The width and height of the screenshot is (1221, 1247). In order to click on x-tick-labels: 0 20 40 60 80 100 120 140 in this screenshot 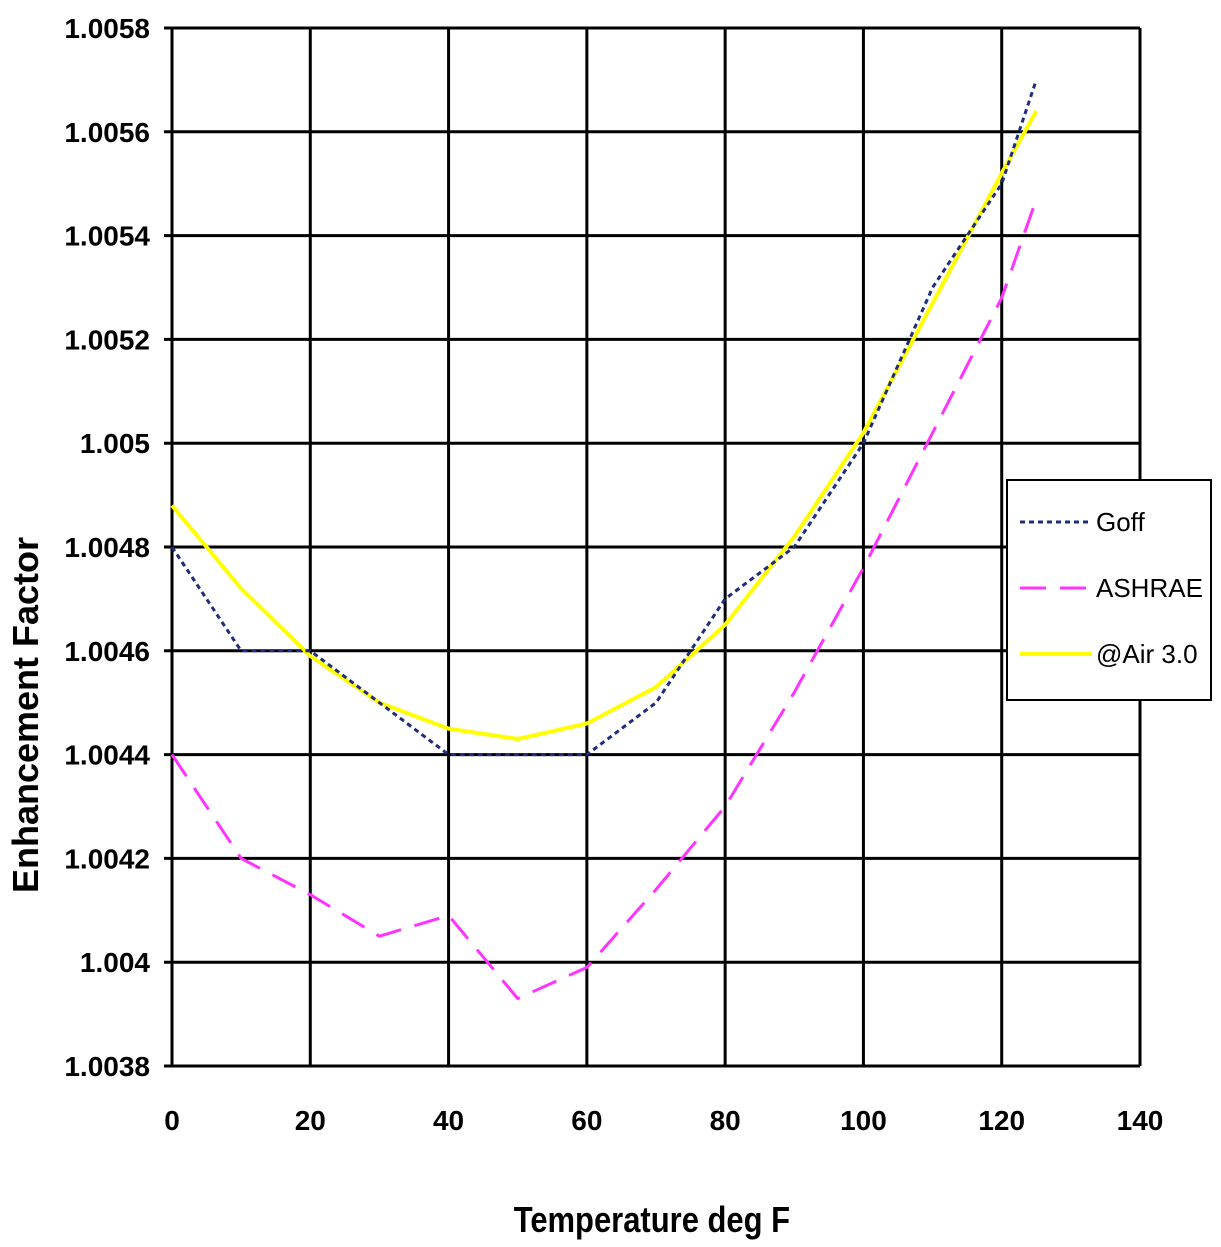, I will do `click(663, 1120)`.